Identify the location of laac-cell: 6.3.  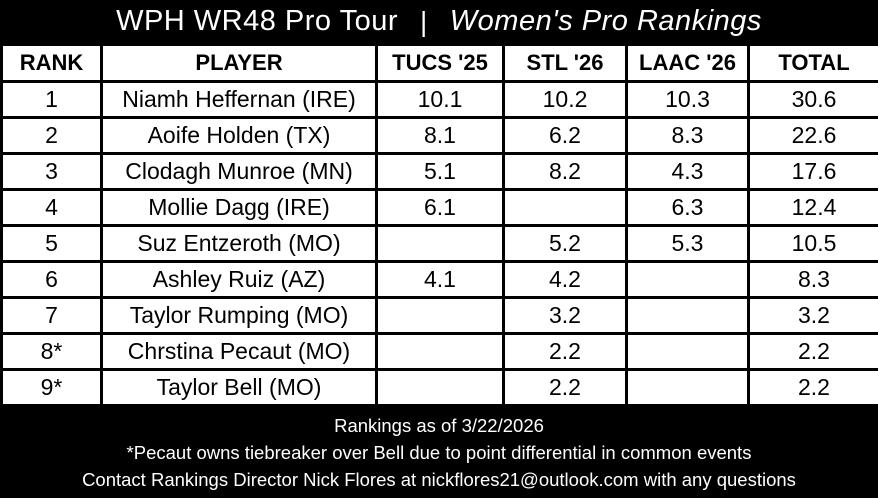
(687, 207).